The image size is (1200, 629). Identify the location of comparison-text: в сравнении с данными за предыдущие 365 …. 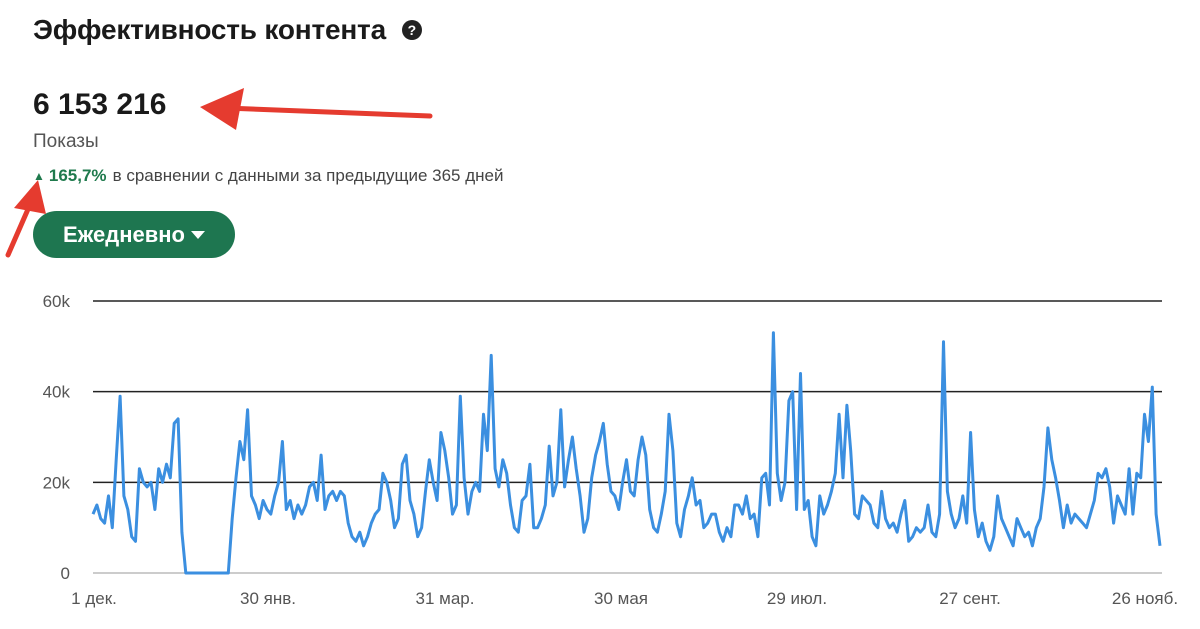
(308, 175).